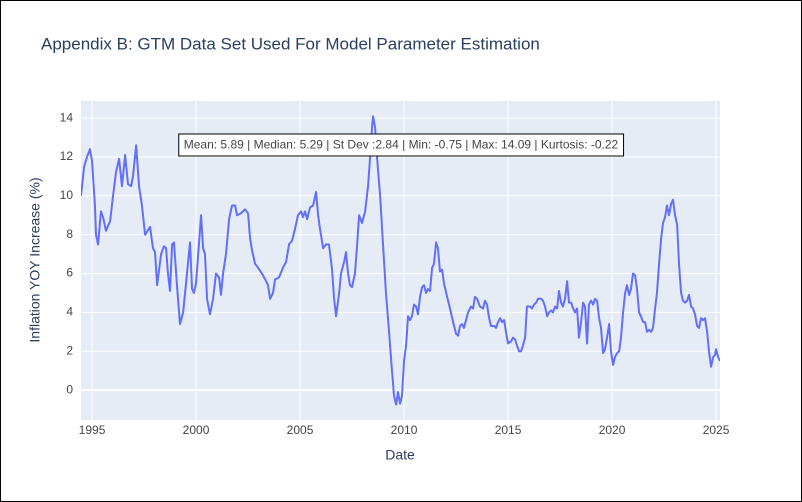 This screenshot has height=502, width=802. I want to click on x-tick-label: 2000, so click(196, 430).